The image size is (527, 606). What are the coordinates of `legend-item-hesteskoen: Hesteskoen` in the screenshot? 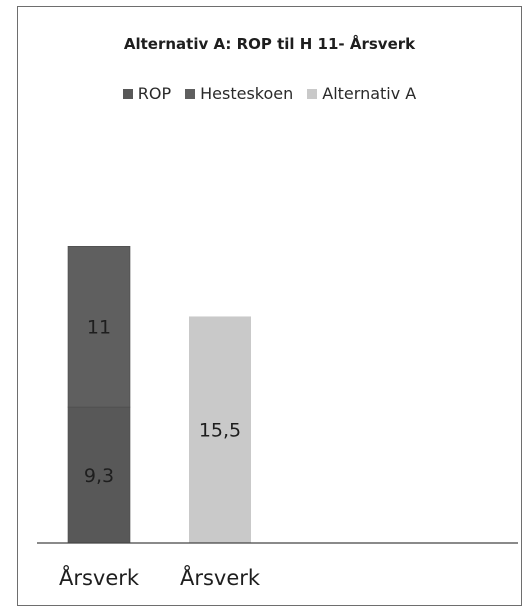 It's located at (239, 93).